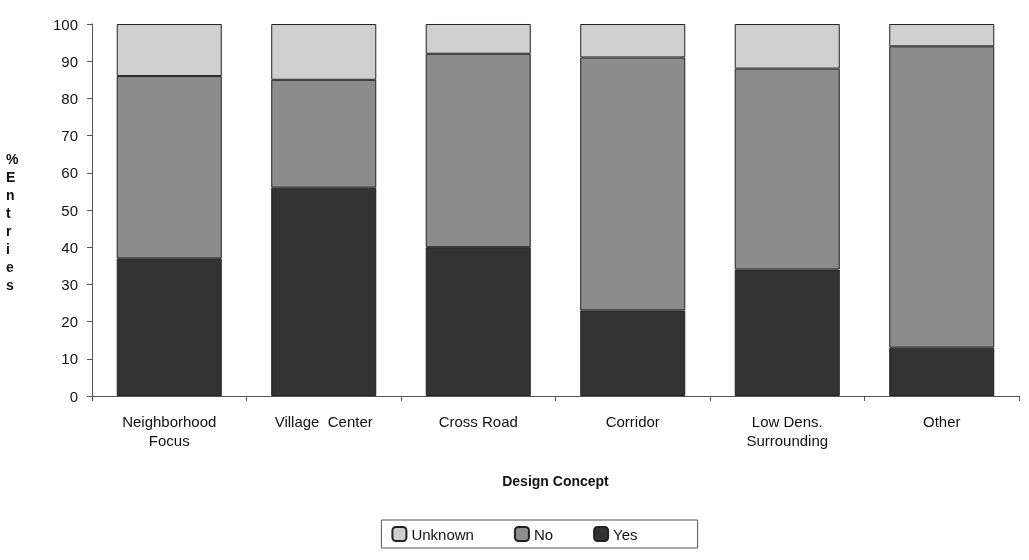 Image resolution: width=1029 pixels, height=560 pixels. Describe the element at coordinates (69, 98) in the screenshot. I see `y-tick-label: 80` at that location.